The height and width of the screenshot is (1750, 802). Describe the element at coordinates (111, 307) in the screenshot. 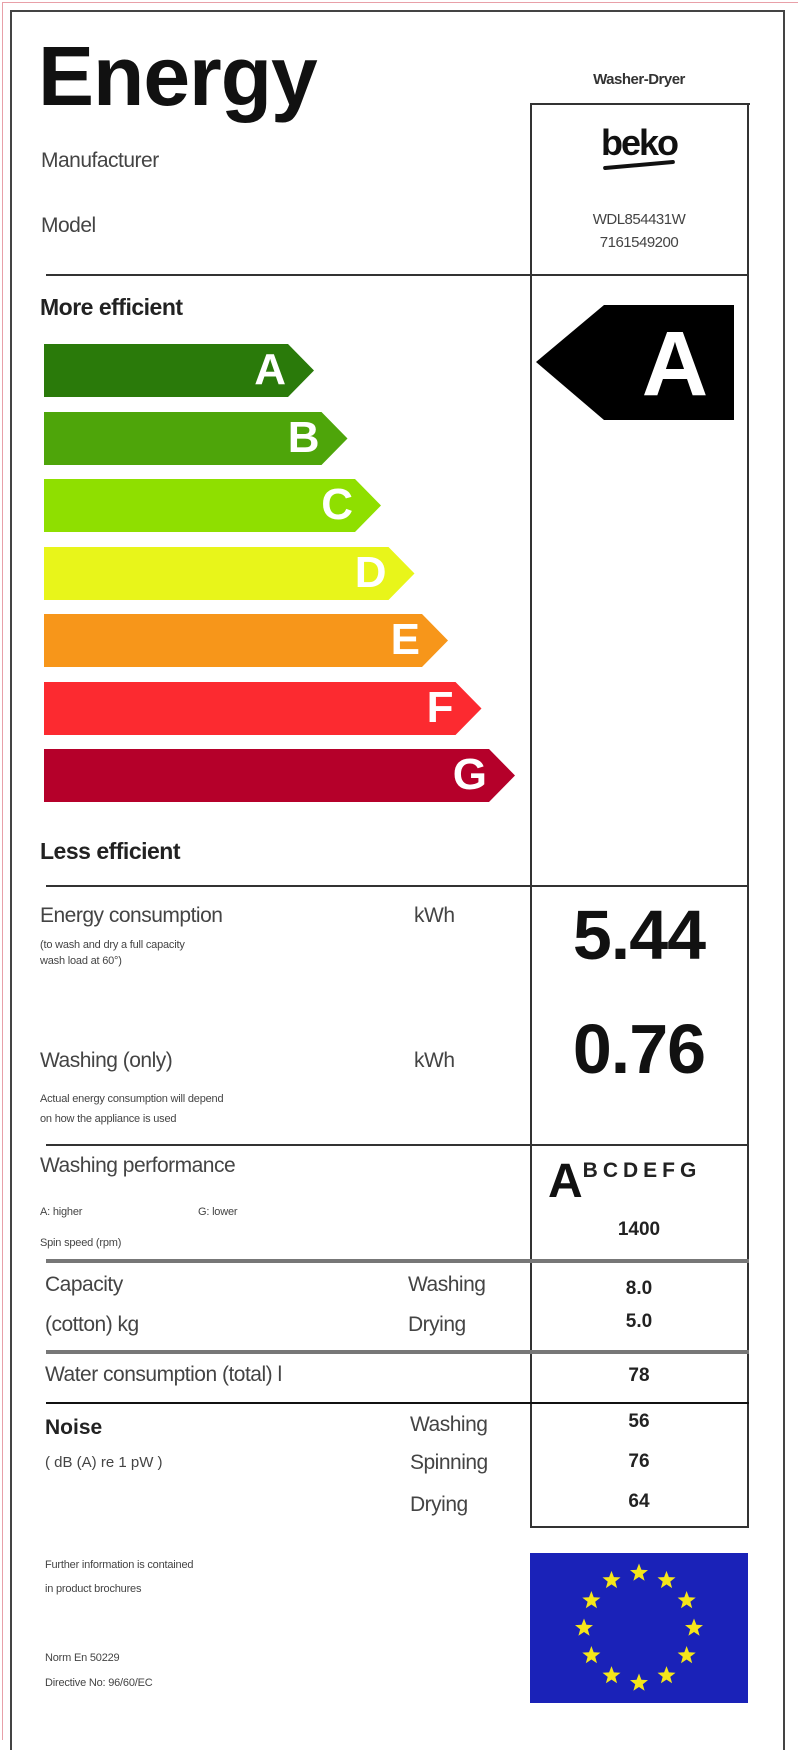

I see `more-efficient-label: More efficient` at that location.